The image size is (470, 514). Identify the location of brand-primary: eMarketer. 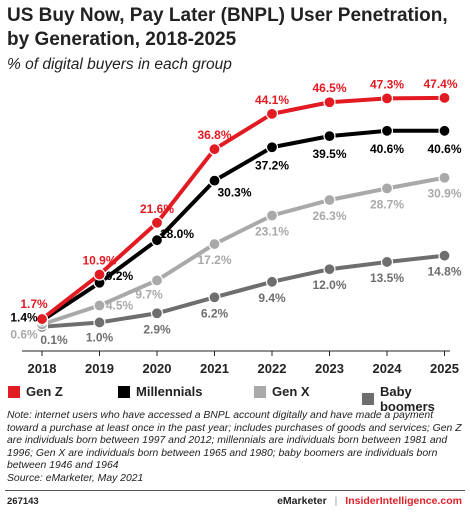
(302, 501).